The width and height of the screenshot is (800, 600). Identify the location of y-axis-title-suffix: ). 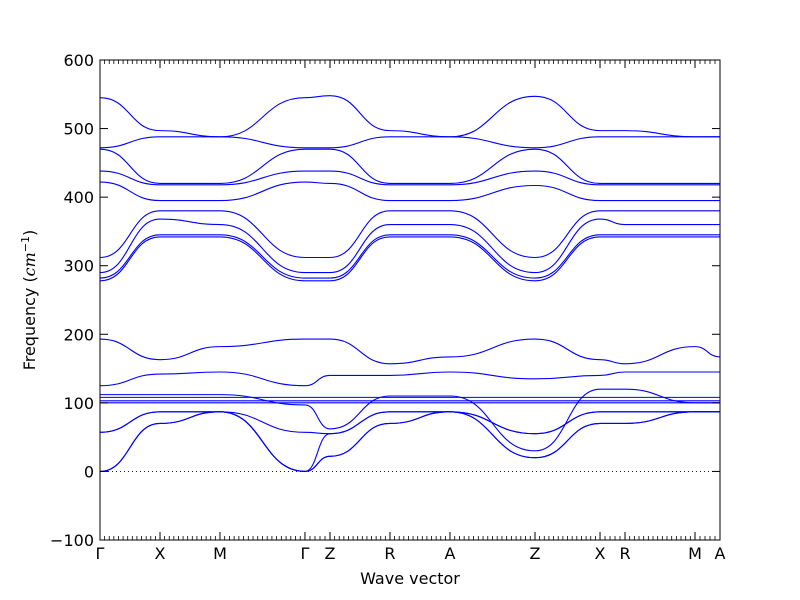
(29, 233).